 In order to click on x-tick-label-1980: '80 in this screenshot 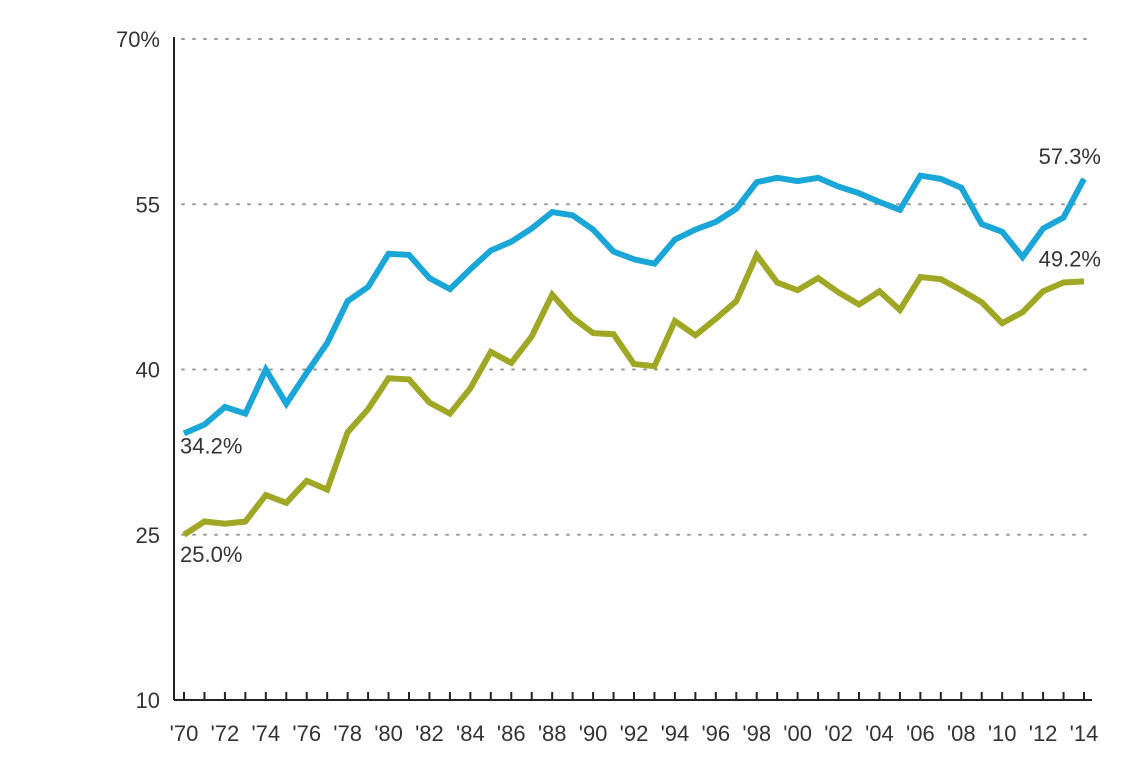, I will do `click(388, 733)`.